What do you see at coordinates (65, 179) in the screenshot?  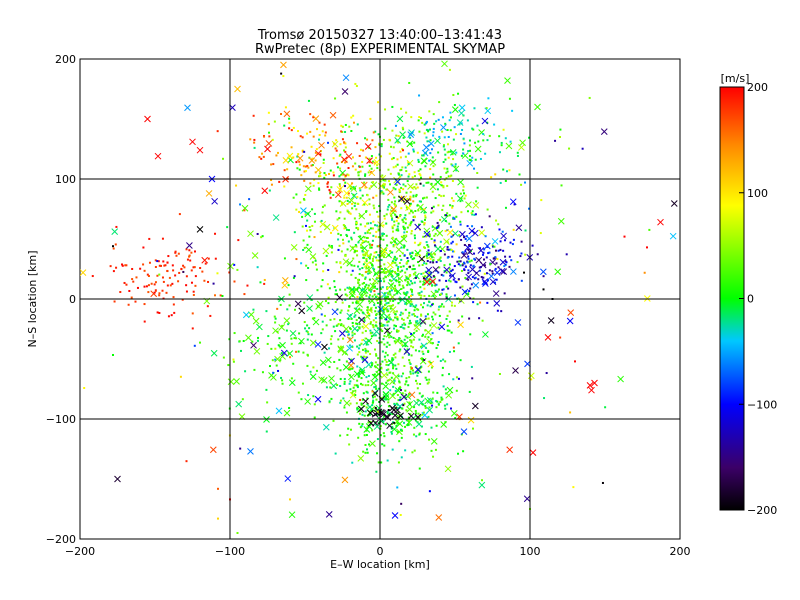 I see `y-tick-label: 100` at bounding box center [65, 179].